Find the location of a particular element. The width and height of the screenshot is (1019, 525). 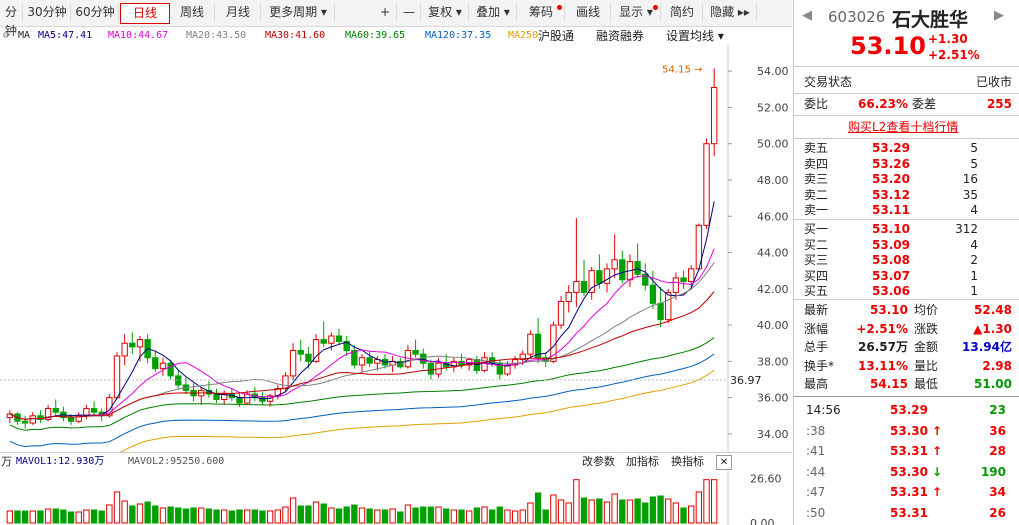

display-button: 显示 ▾ is located at coordinates (636, 12).